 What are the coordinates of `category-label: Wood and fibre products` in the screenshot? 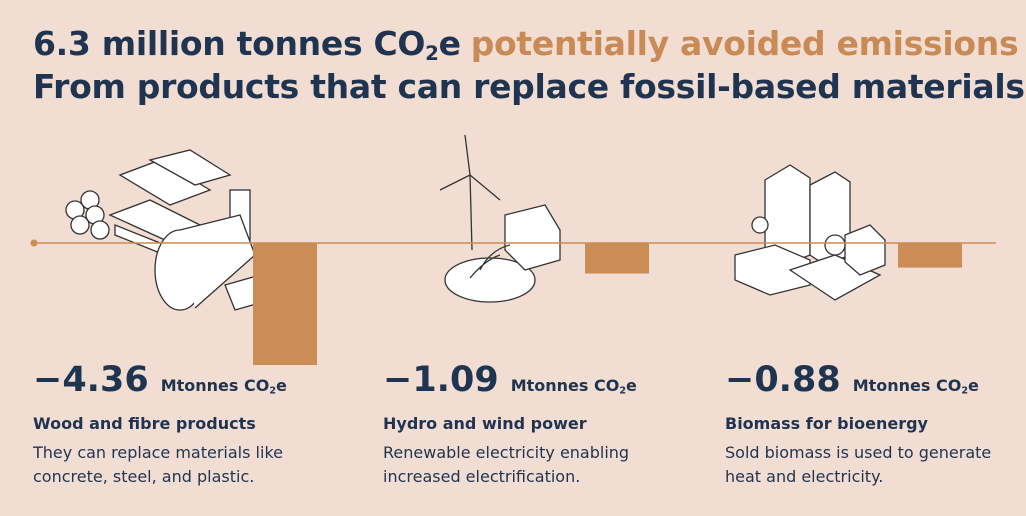 It's located at (144, 423).